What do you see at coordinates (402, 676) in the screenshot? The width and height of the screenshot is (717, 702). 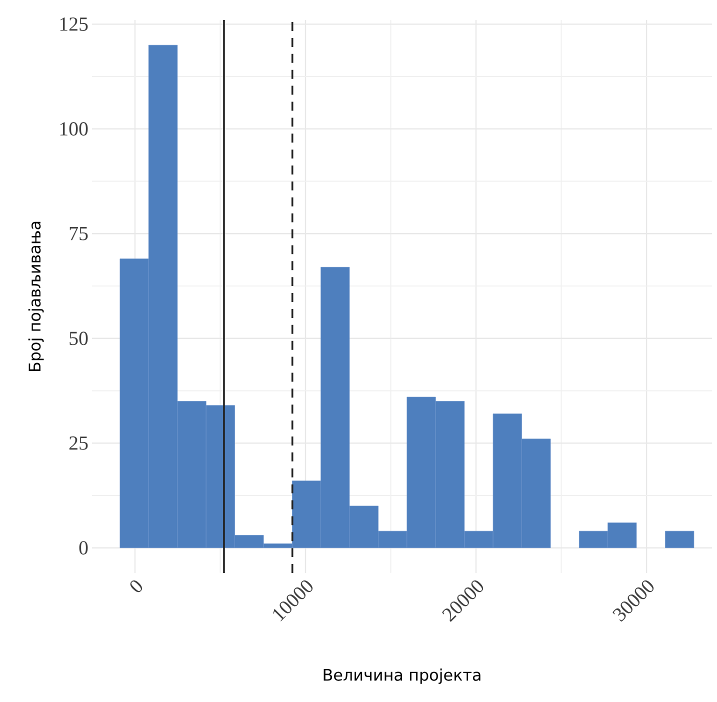 I see `x-axis-title: Величина пројекта` at bounding box center [402, 676].